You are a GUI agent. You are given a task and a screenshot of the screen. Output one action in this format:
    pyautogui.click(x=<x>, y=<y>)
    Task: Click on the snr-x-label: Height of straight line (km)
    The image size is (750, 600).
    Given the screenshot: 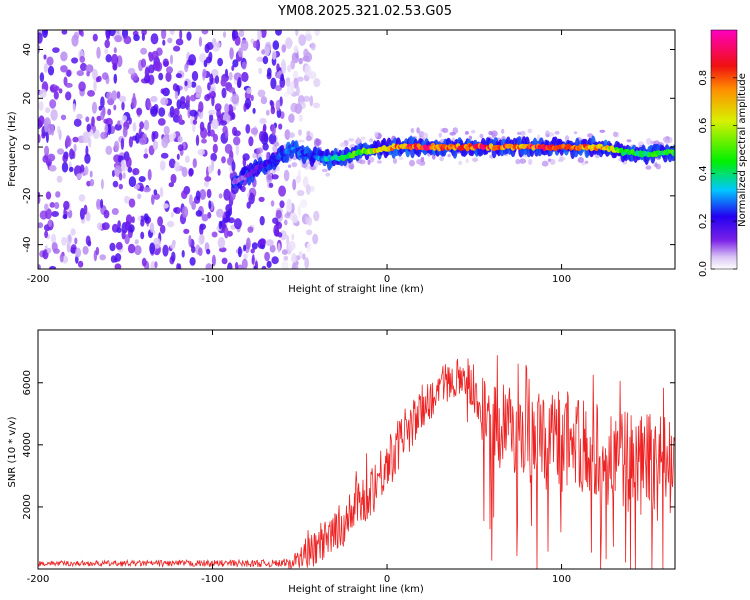 What is the action you would take?
    pyautogui.click(x=356, y=589)
    